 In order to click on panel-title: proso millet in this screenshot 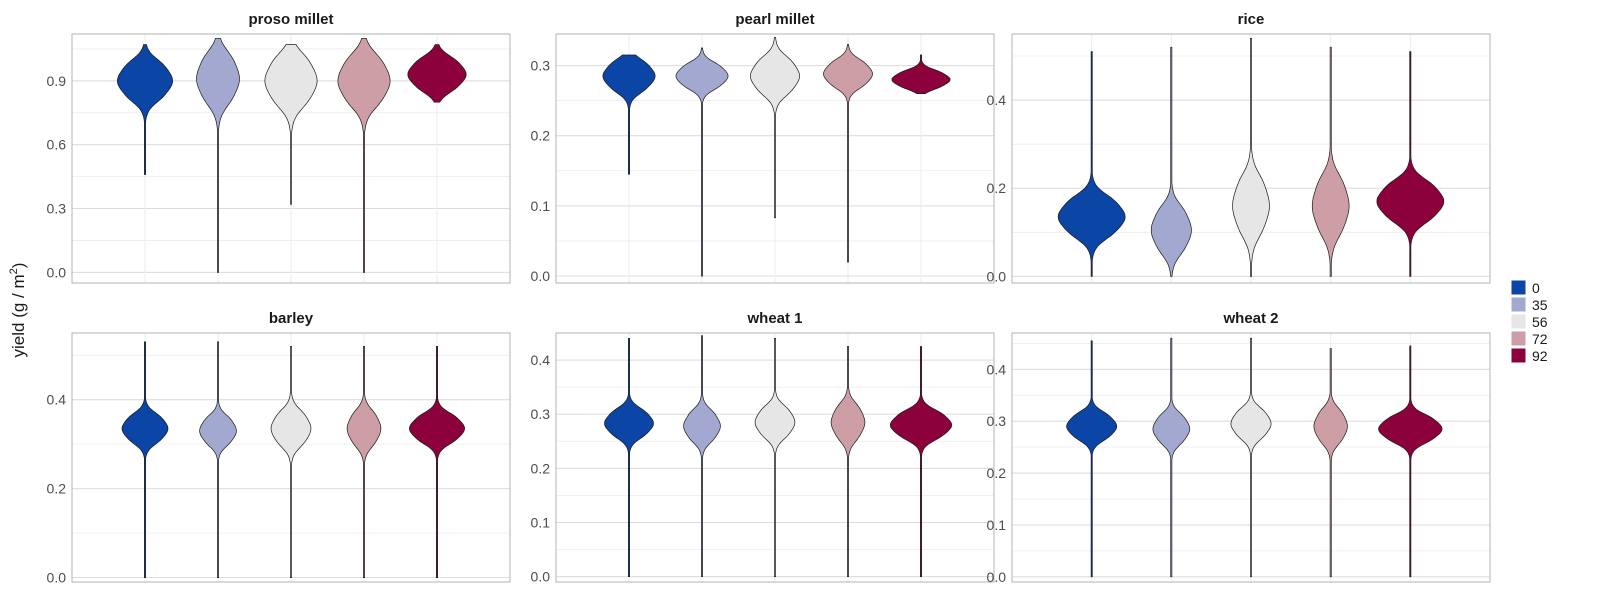, I will do `click(290, 19)`.